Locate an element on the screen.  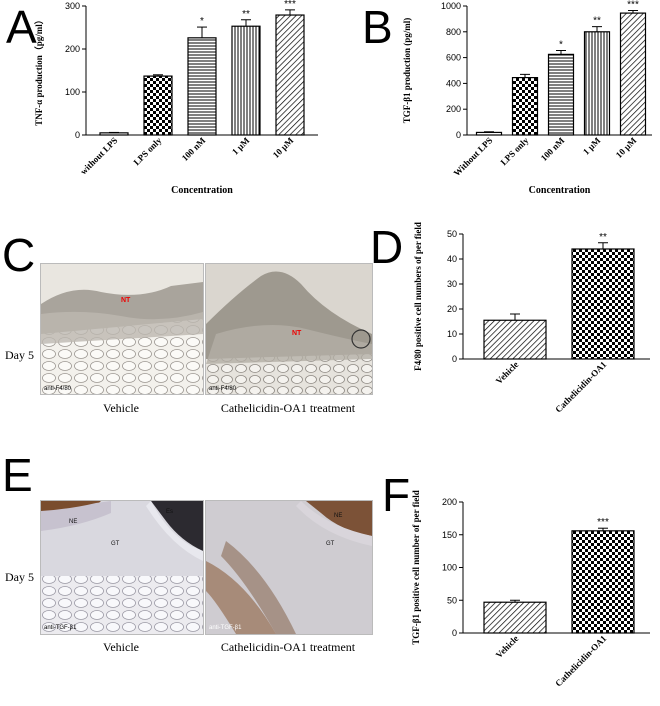
panel-letter-a: A is located at coordinates (21, 27).